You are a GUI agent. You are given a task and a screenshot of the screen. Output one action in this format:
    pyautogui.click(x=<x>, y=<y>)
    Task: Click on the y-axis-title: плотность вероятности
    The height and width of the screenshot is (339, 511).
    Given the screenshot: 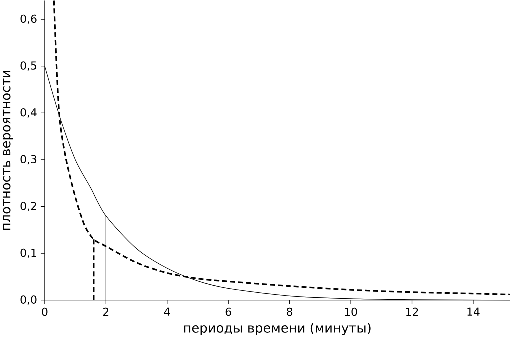 What is the action you would take?
    pyautogui.click(x=8, y=150)
    